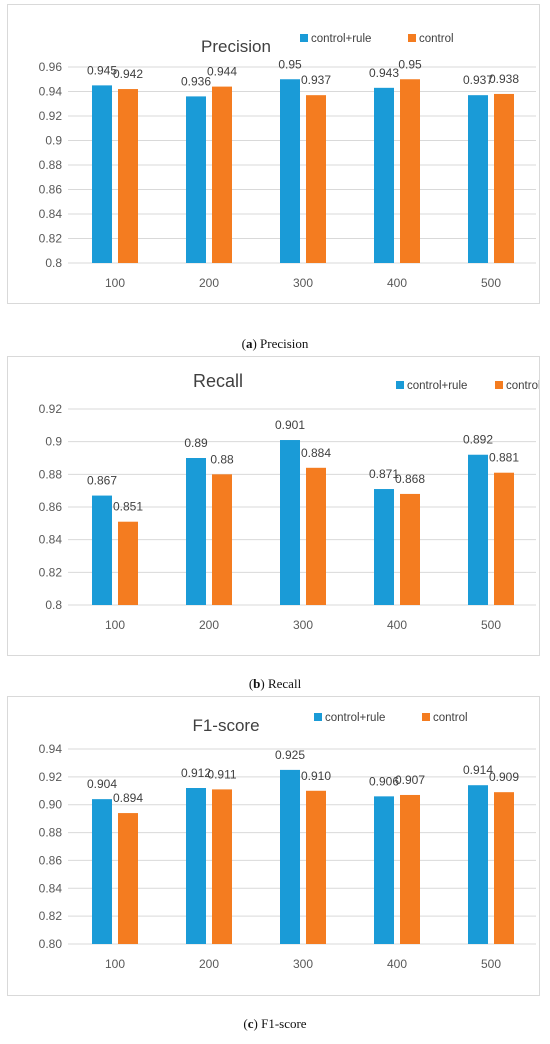 This screenshot has width=550, height=1044. What do you see at coordinates (128, 74) in the screenshot?
I see `data-label: 0.942` at bounding box center [128, 74].